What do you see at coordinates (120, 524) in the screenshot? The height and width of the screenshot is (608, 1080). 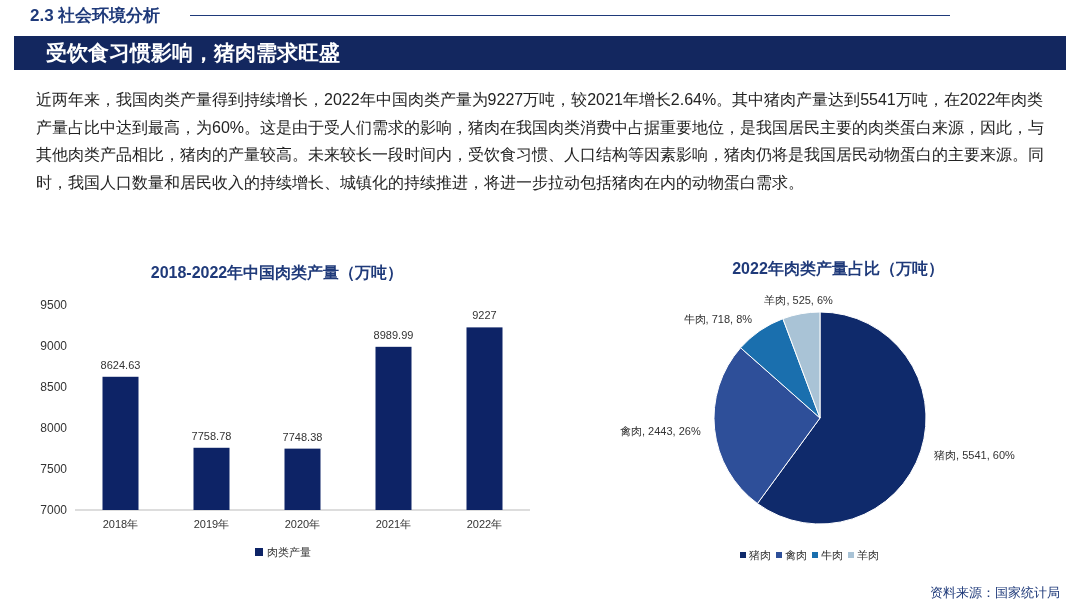 I see `x-tick-label: 2018年` at bounding box center [120, 524].